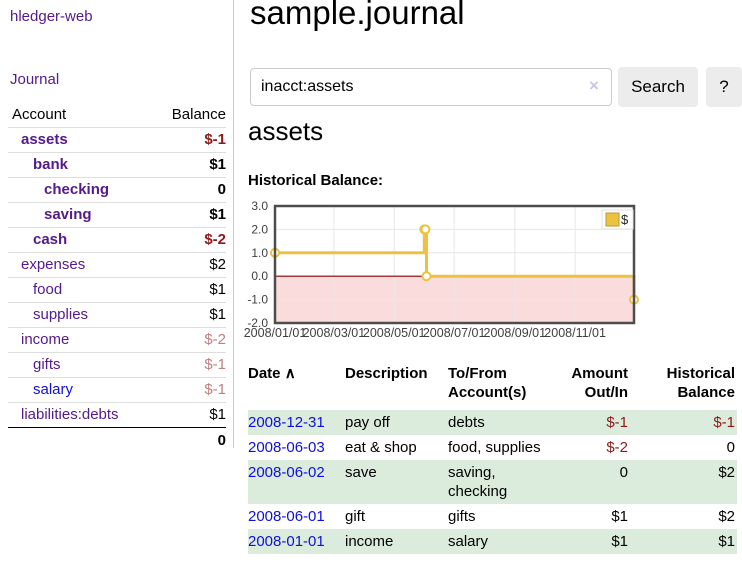  I want to click on svg-text: -1.0, so click(257, 300).